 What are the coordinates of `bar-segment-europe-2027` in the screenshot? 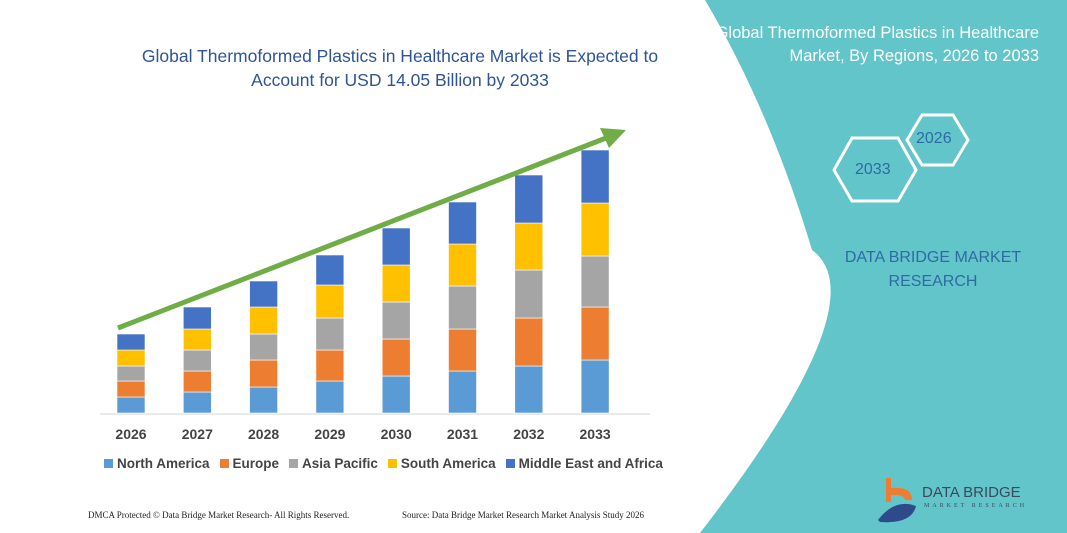 It's located at (197, 381).